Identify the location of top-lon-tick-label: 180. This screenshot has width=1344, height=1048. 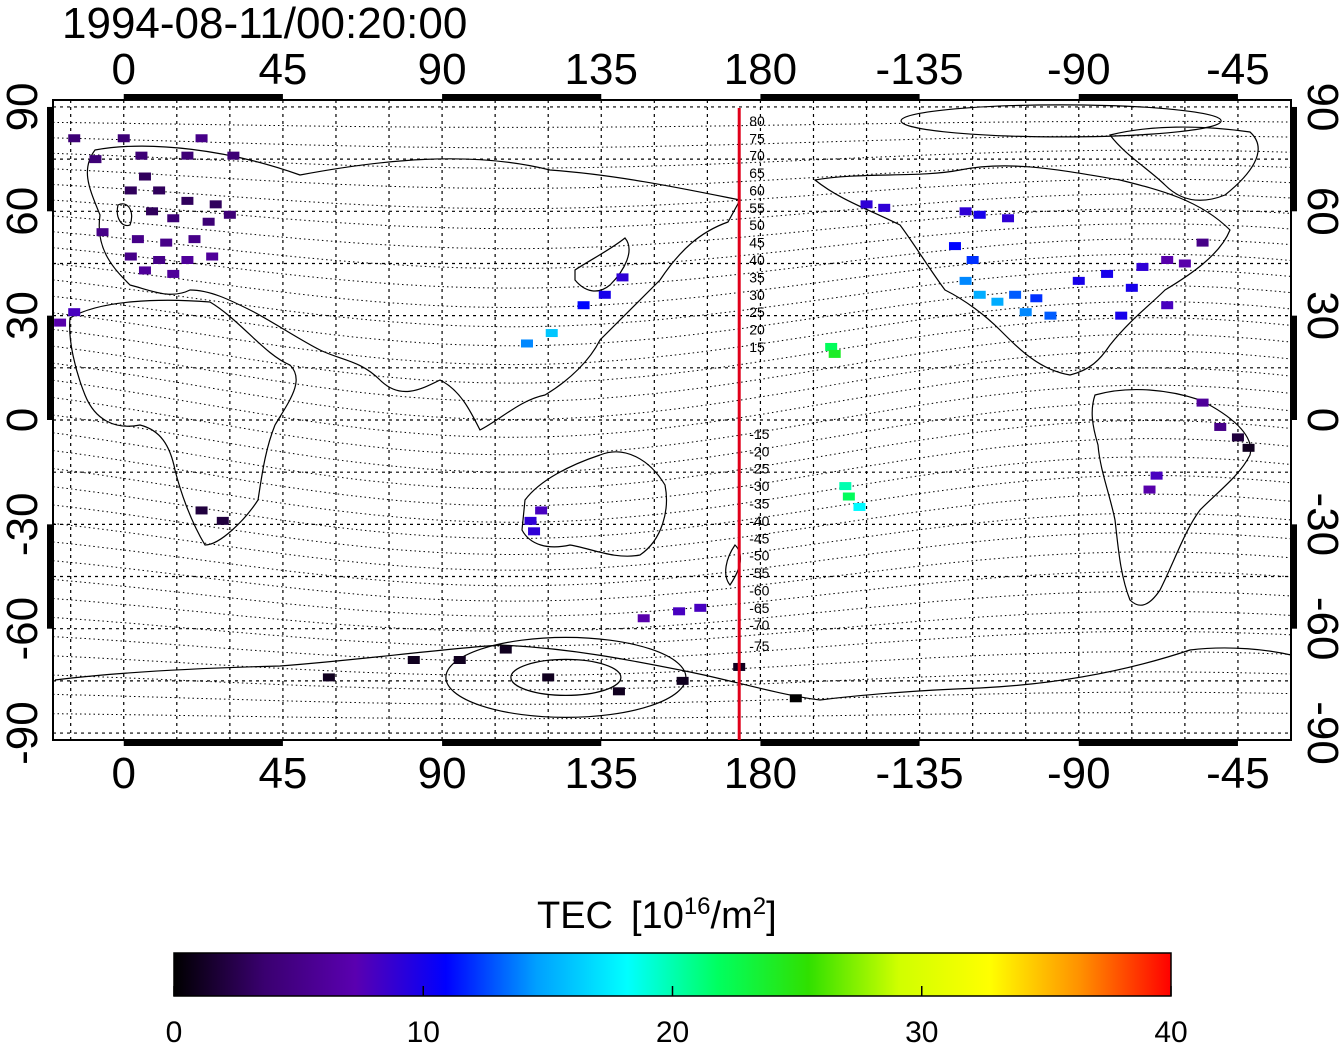
(760, 69).